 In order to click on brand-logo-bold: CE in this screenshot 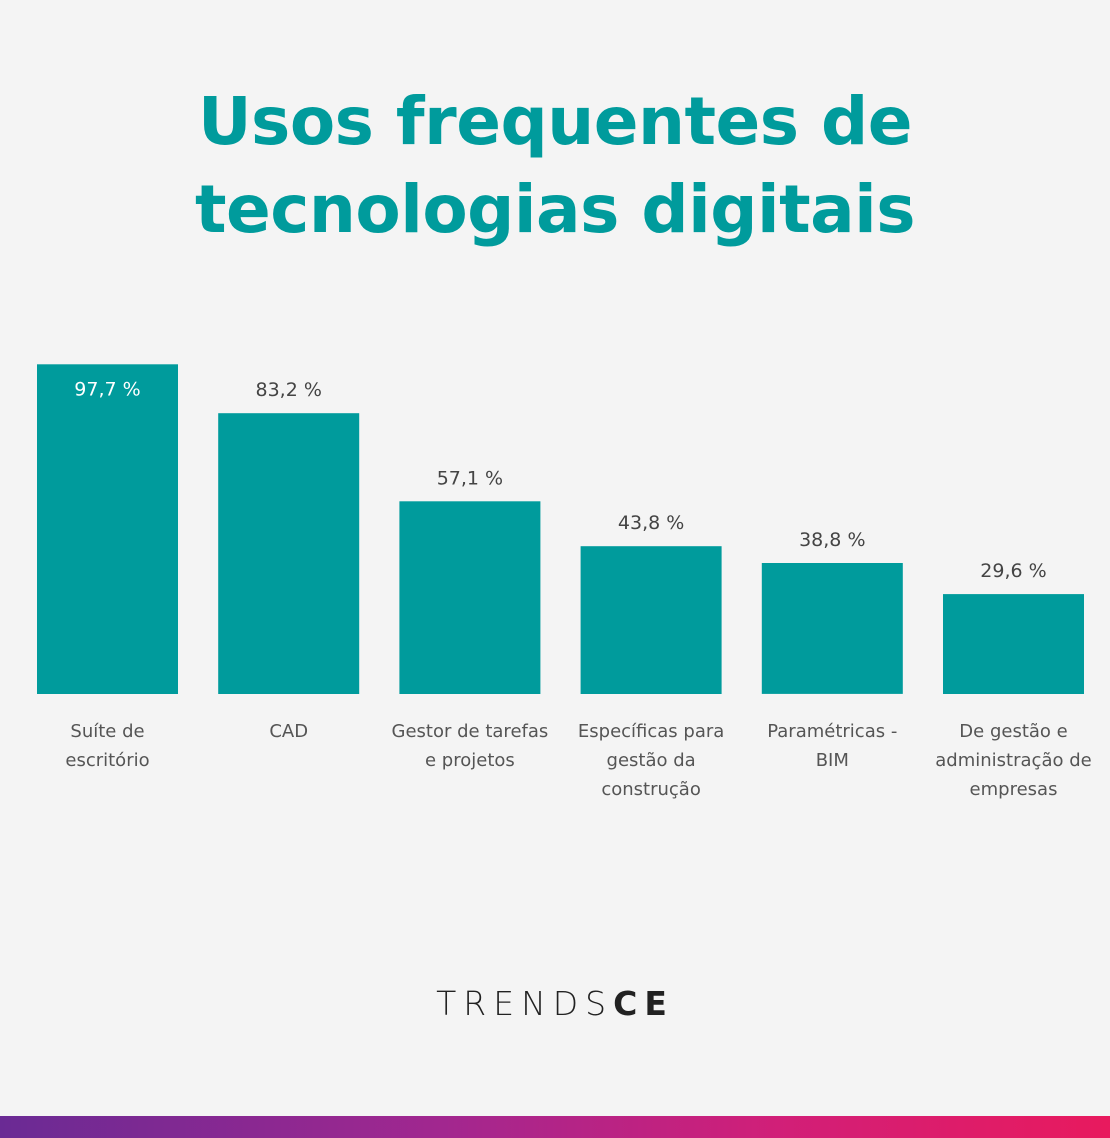, I will do `click(643, 1003)`.